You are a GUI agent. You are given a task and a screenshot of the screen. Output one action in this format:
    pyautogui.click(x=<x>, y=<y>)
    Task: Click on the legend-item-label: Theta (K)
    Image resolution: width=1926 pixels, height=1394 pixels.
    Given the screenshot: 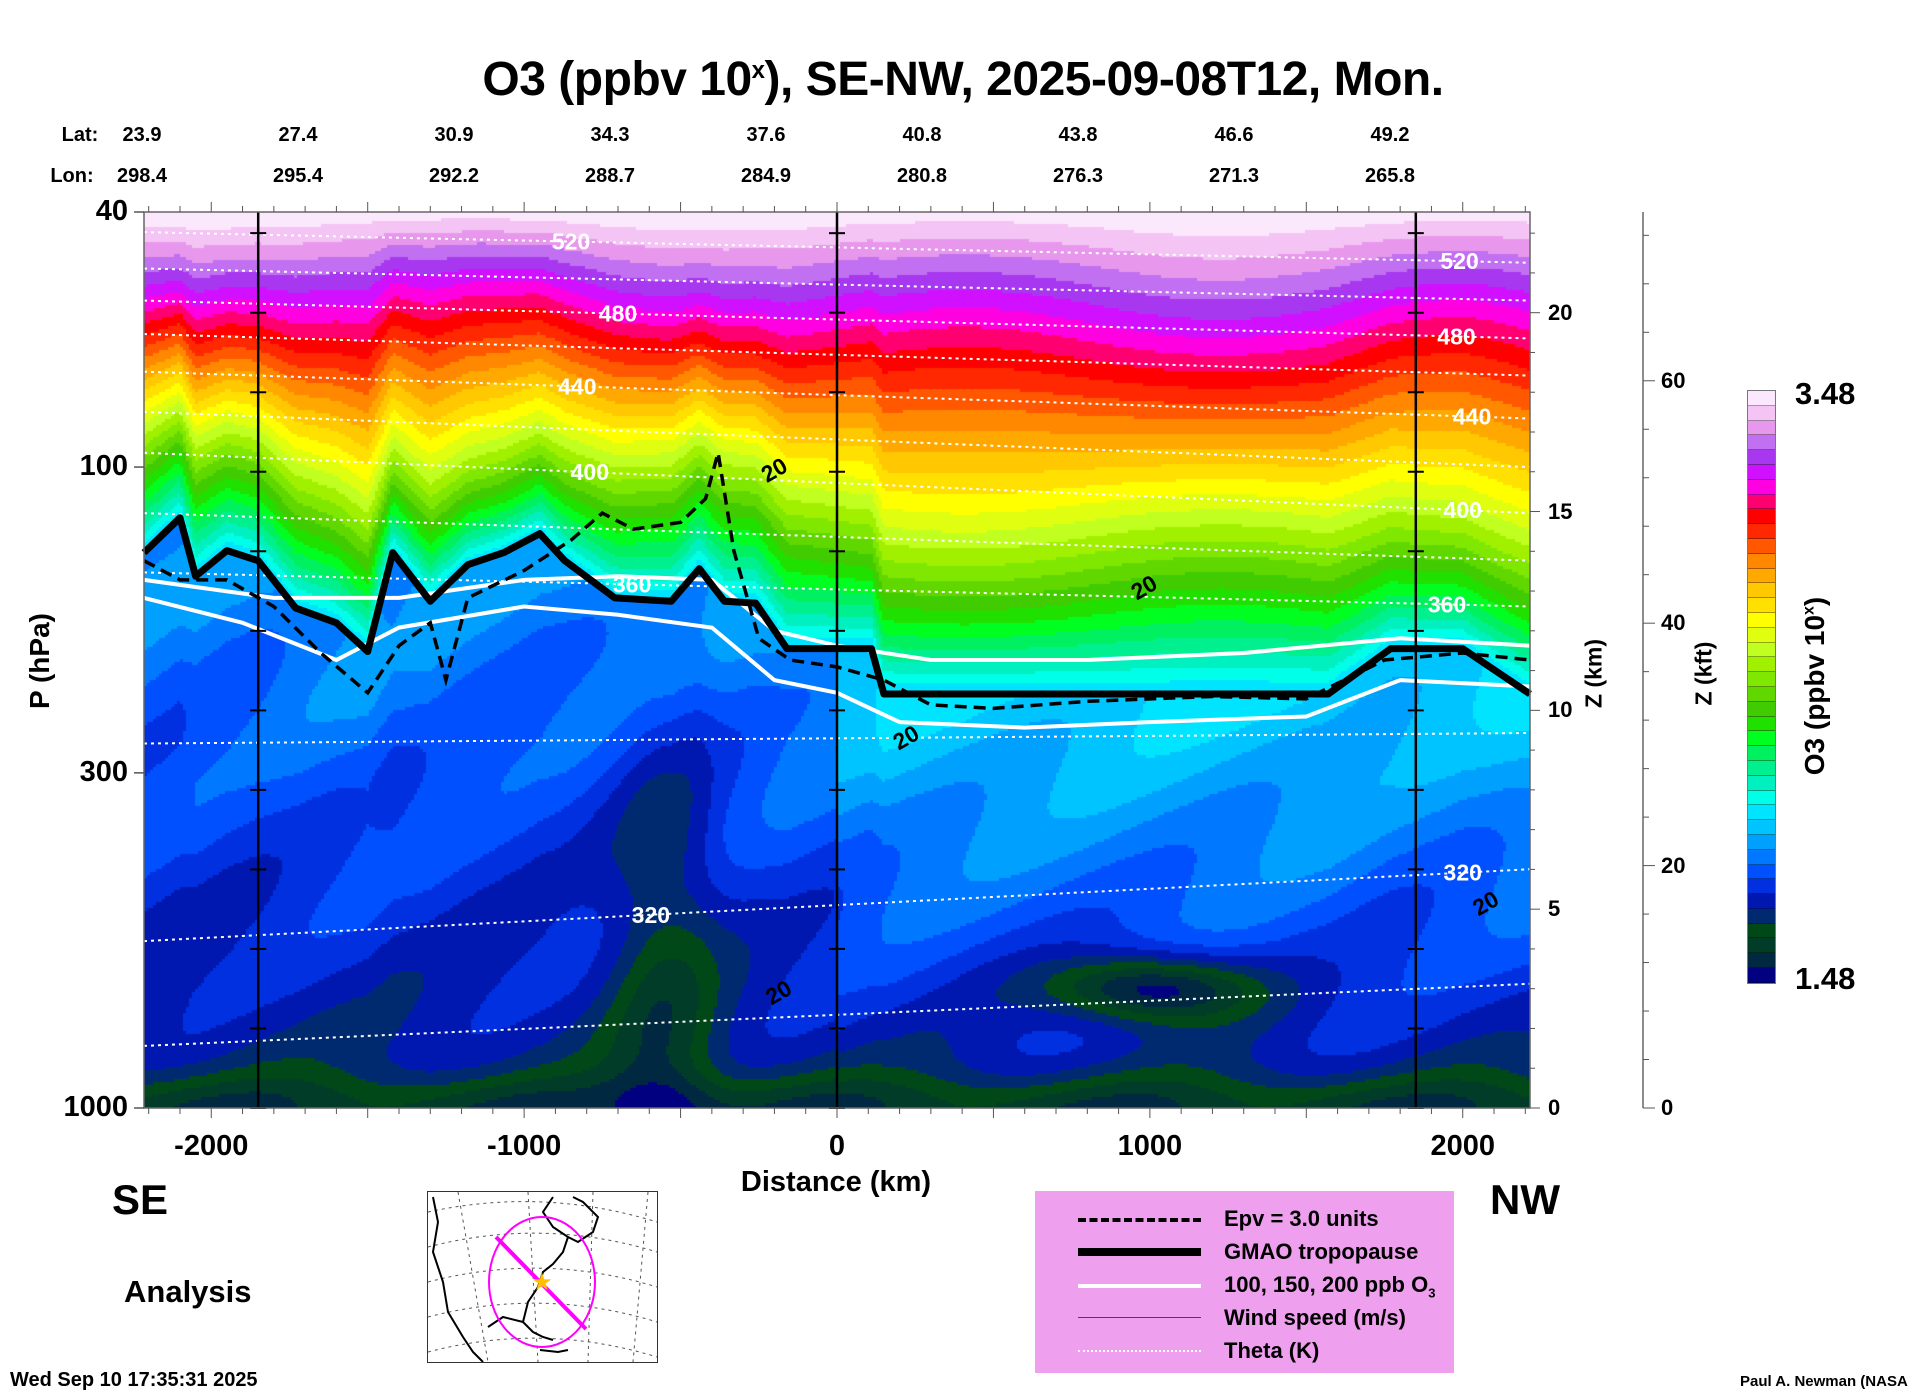 What is the action you would take?
    pyautogui.click(x=1271, y=1351)
    